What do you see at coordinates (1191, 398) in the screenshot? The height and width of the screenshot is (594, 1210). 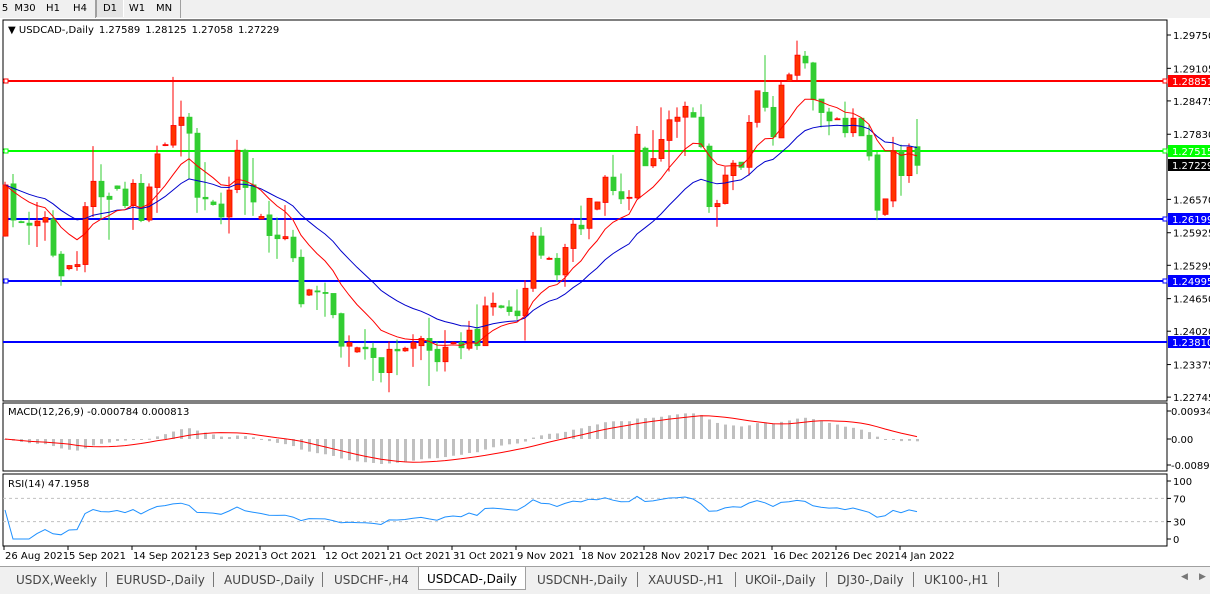 I see `y-tick-label: 1.22745` at bounding box center [1191, 398].